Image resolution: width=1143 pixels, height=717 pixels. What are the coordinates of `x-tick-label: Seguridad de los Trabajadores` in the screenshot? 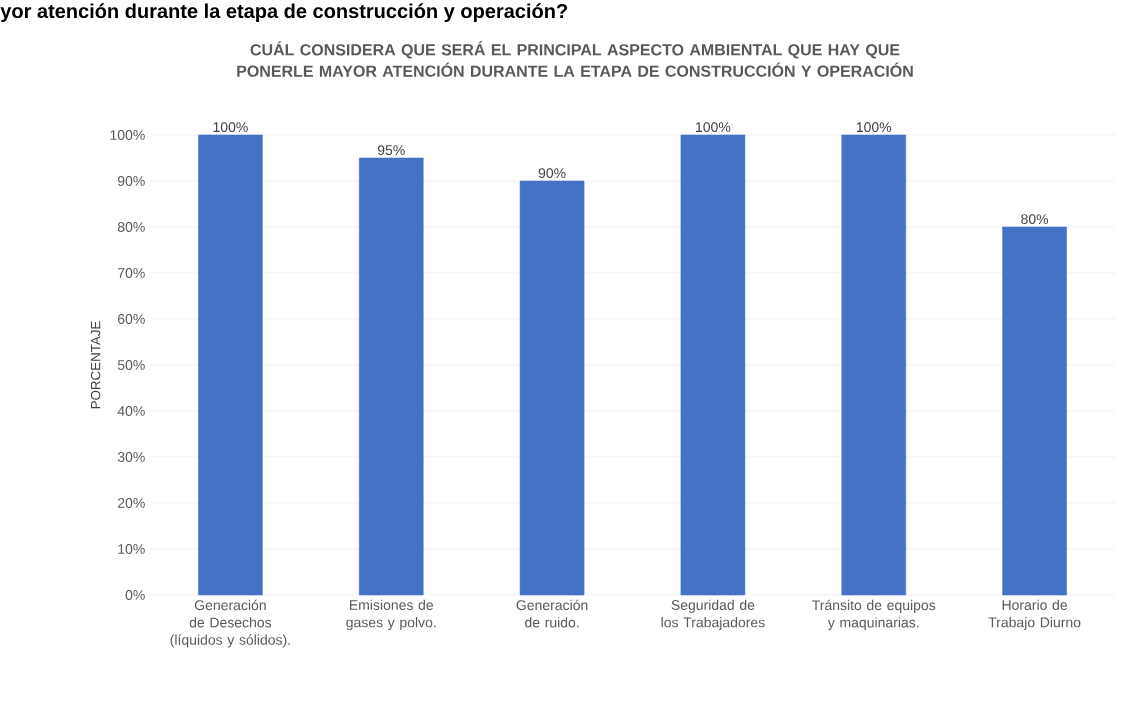 It's located at (713, 615).